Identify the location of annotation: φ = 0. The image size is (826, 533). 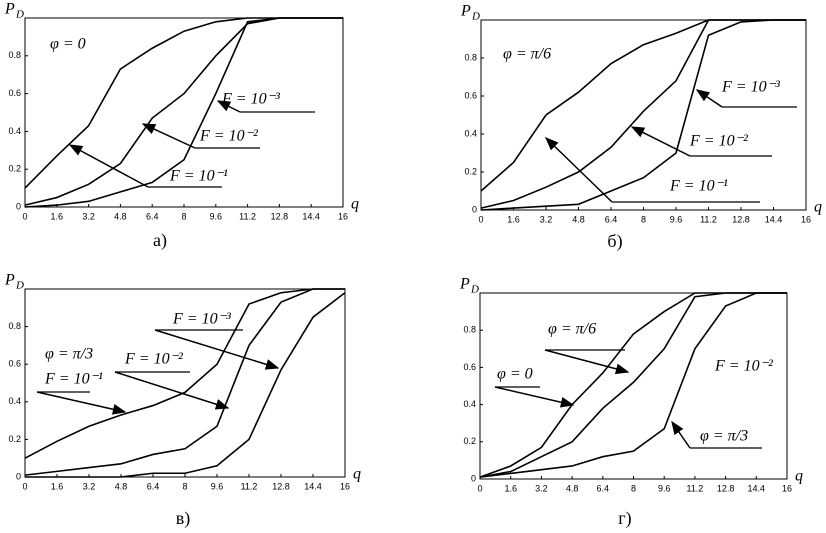
(68, 44).